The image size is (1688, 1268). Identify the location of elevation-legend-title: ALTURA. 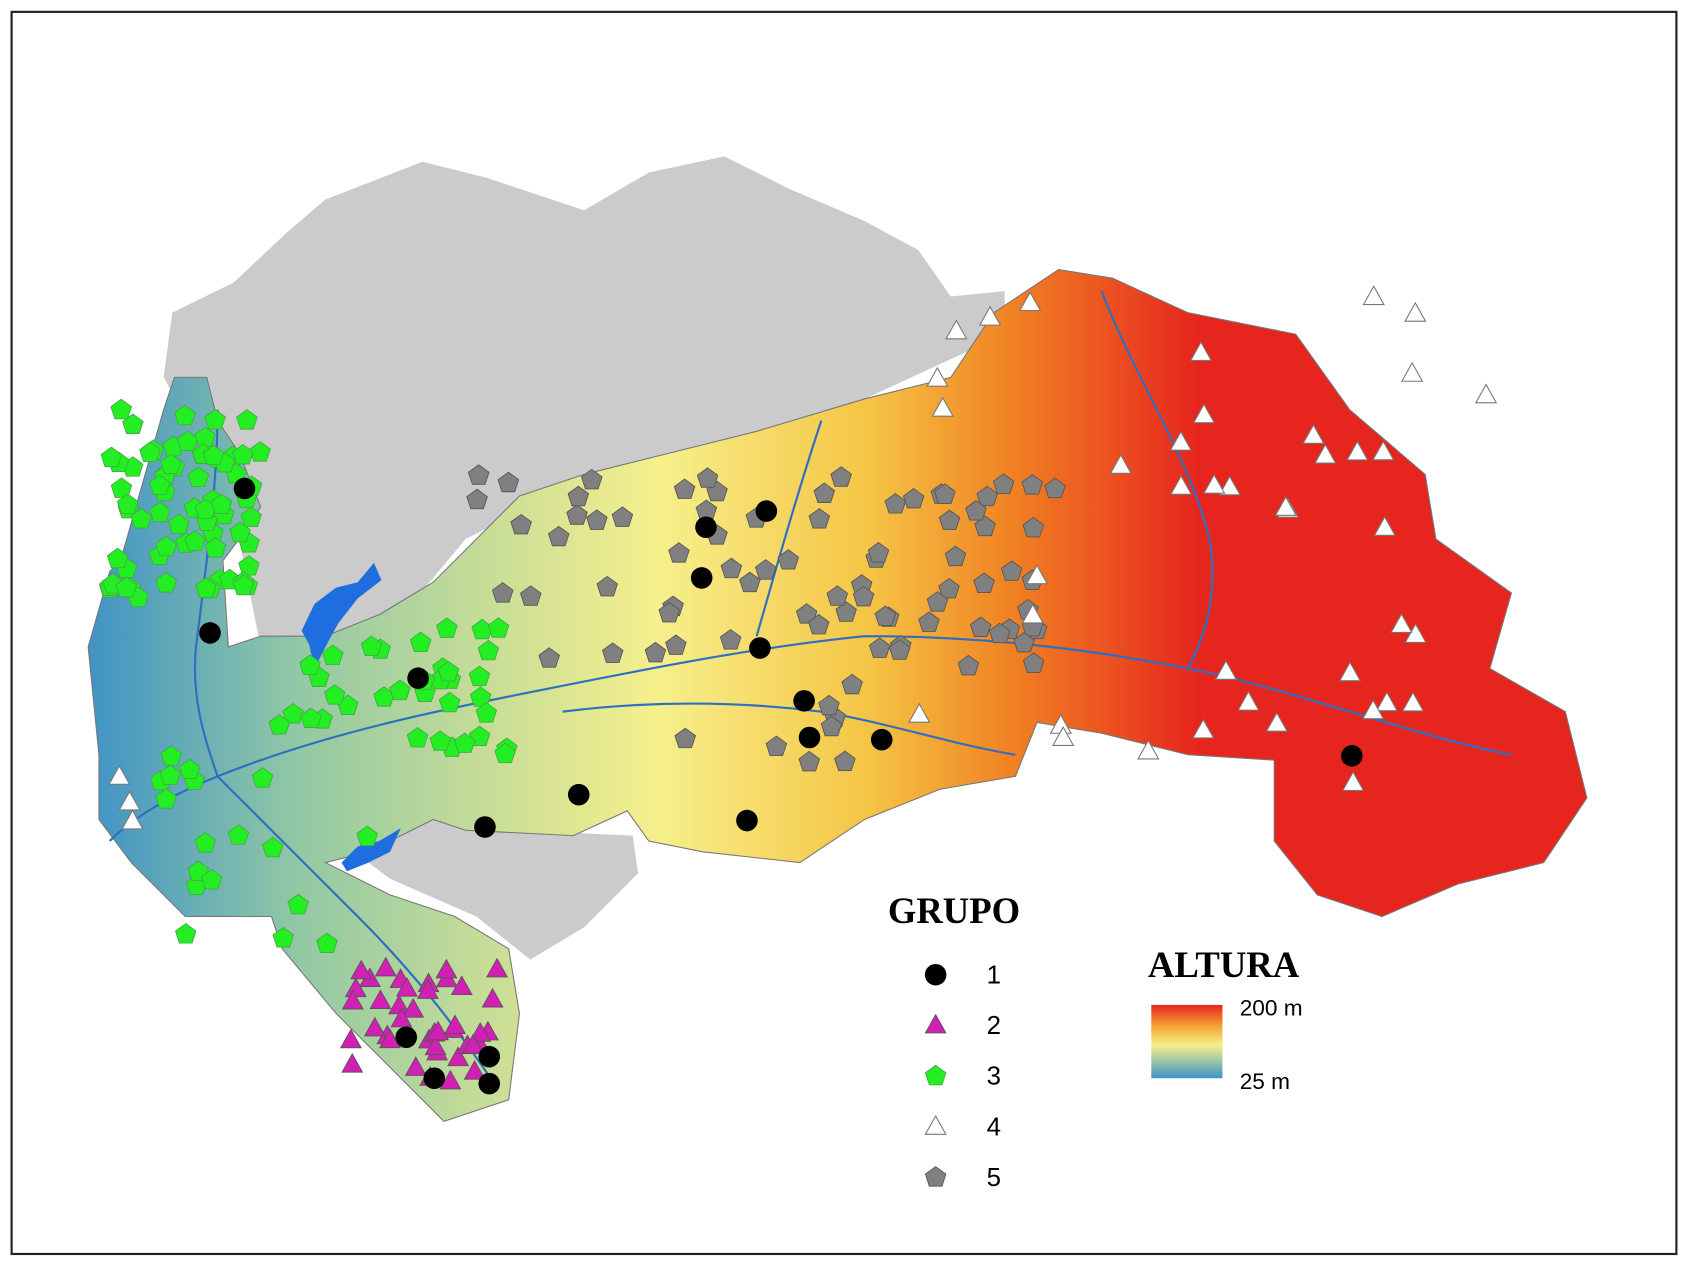
(1224, 964).